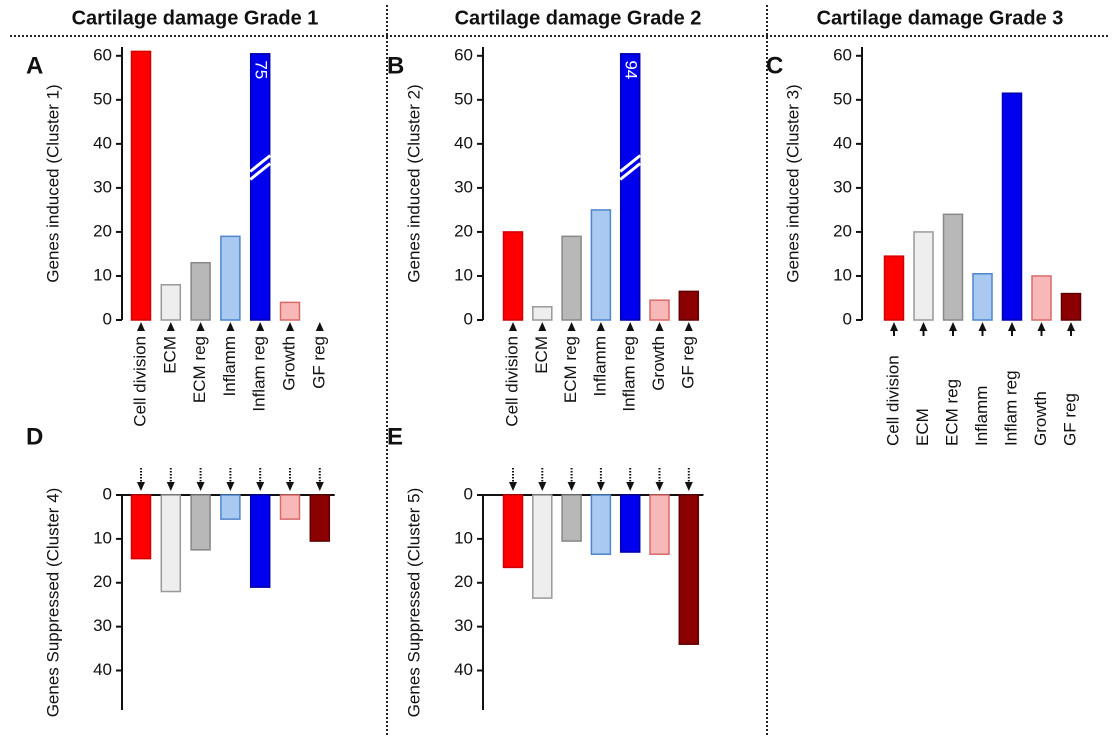 The height and width of the screenshot is (739, 1114). Describe the element at coordinates (413, 183) in the screenshot. I see `y-axis-title: Genes induced (Cluster 2)` at that location.